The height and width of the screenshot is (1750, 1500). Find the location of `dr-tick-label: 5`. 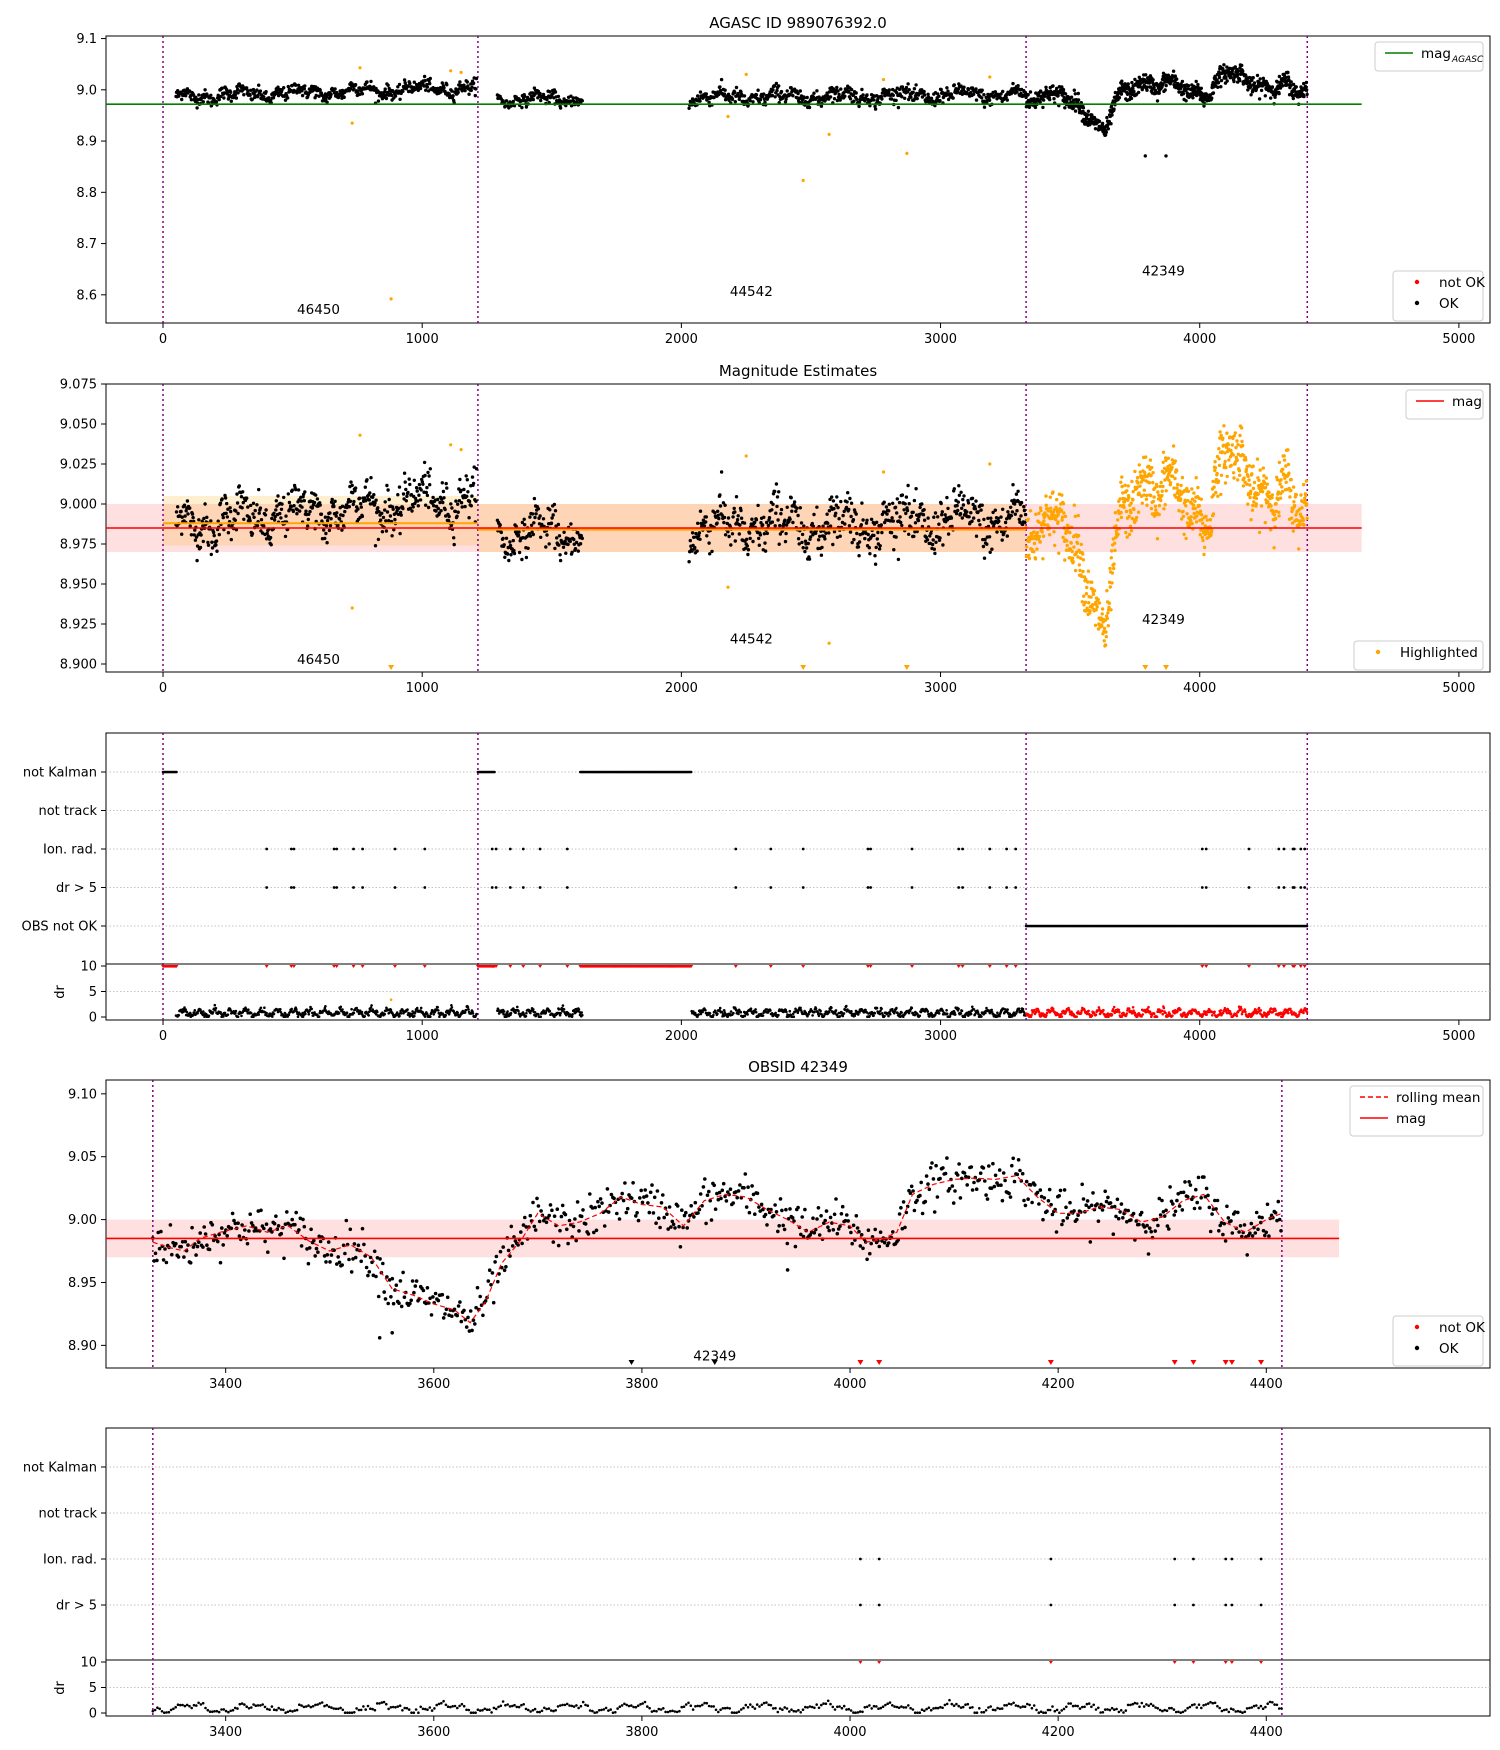

dr-tick-label: 5 is located at coordinates (93, 992).